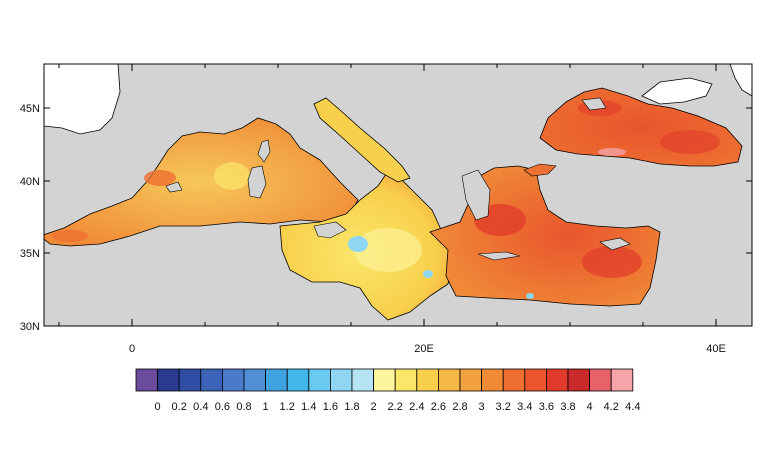  I want to click on colorbar-label: 4, so click(590, 407).